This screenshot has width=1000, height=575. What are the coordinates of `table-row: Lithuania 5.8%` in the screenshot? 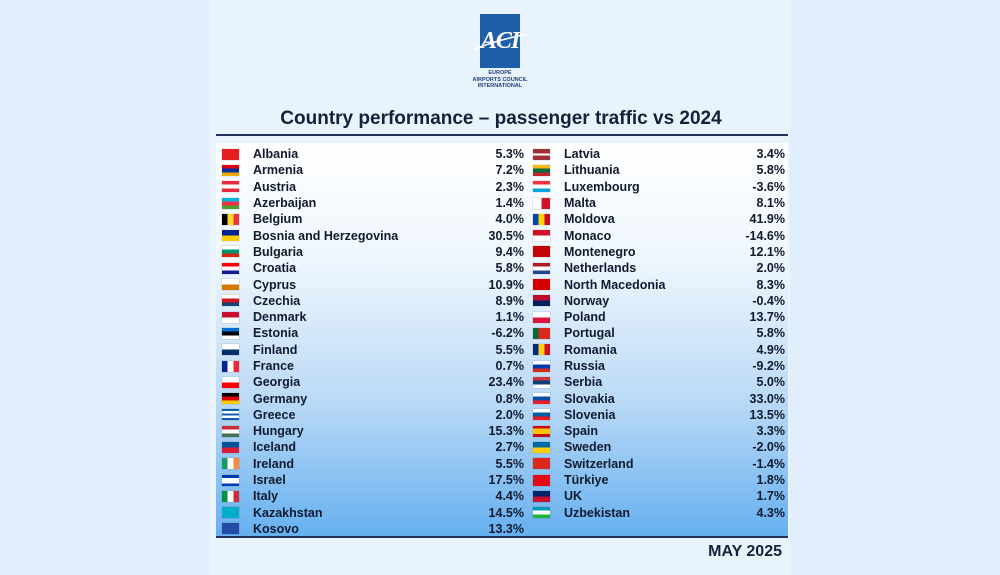 It's located at (659, 170).